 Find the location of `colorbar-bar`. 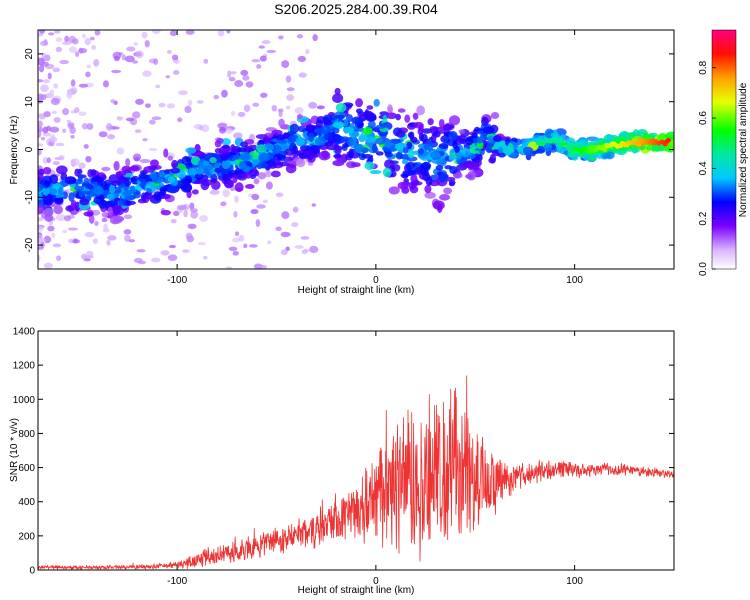

colorbar-bar is located at coordinates (724, 149).